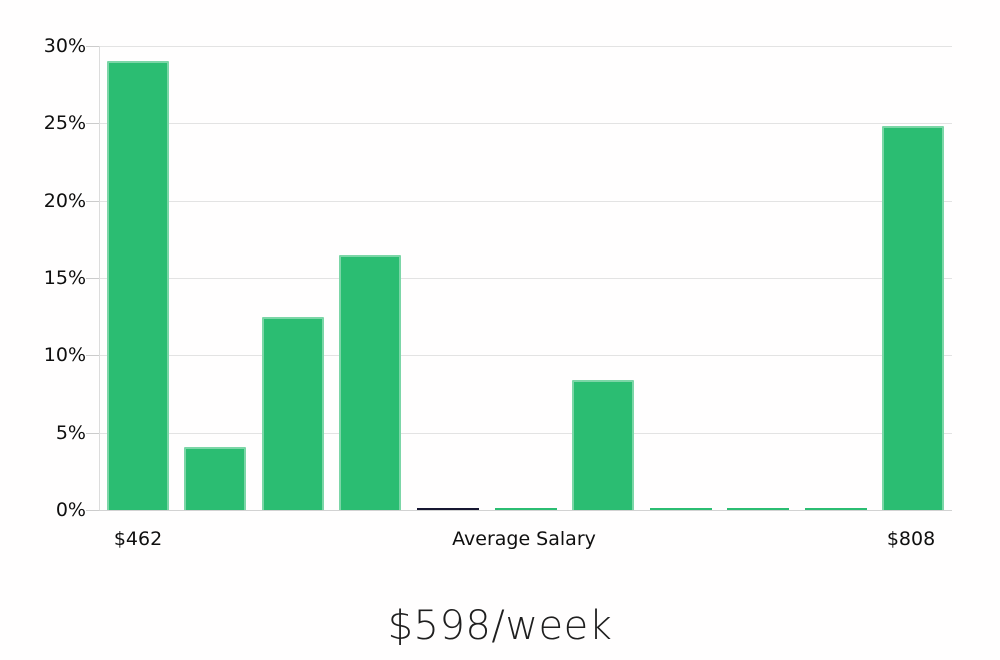 This screenshot has width=1000, height=660. What do you see at coordinates (70, 510) in the screenshot?
I see `y-tick-label: 0%` at bounding box center [70, 510].